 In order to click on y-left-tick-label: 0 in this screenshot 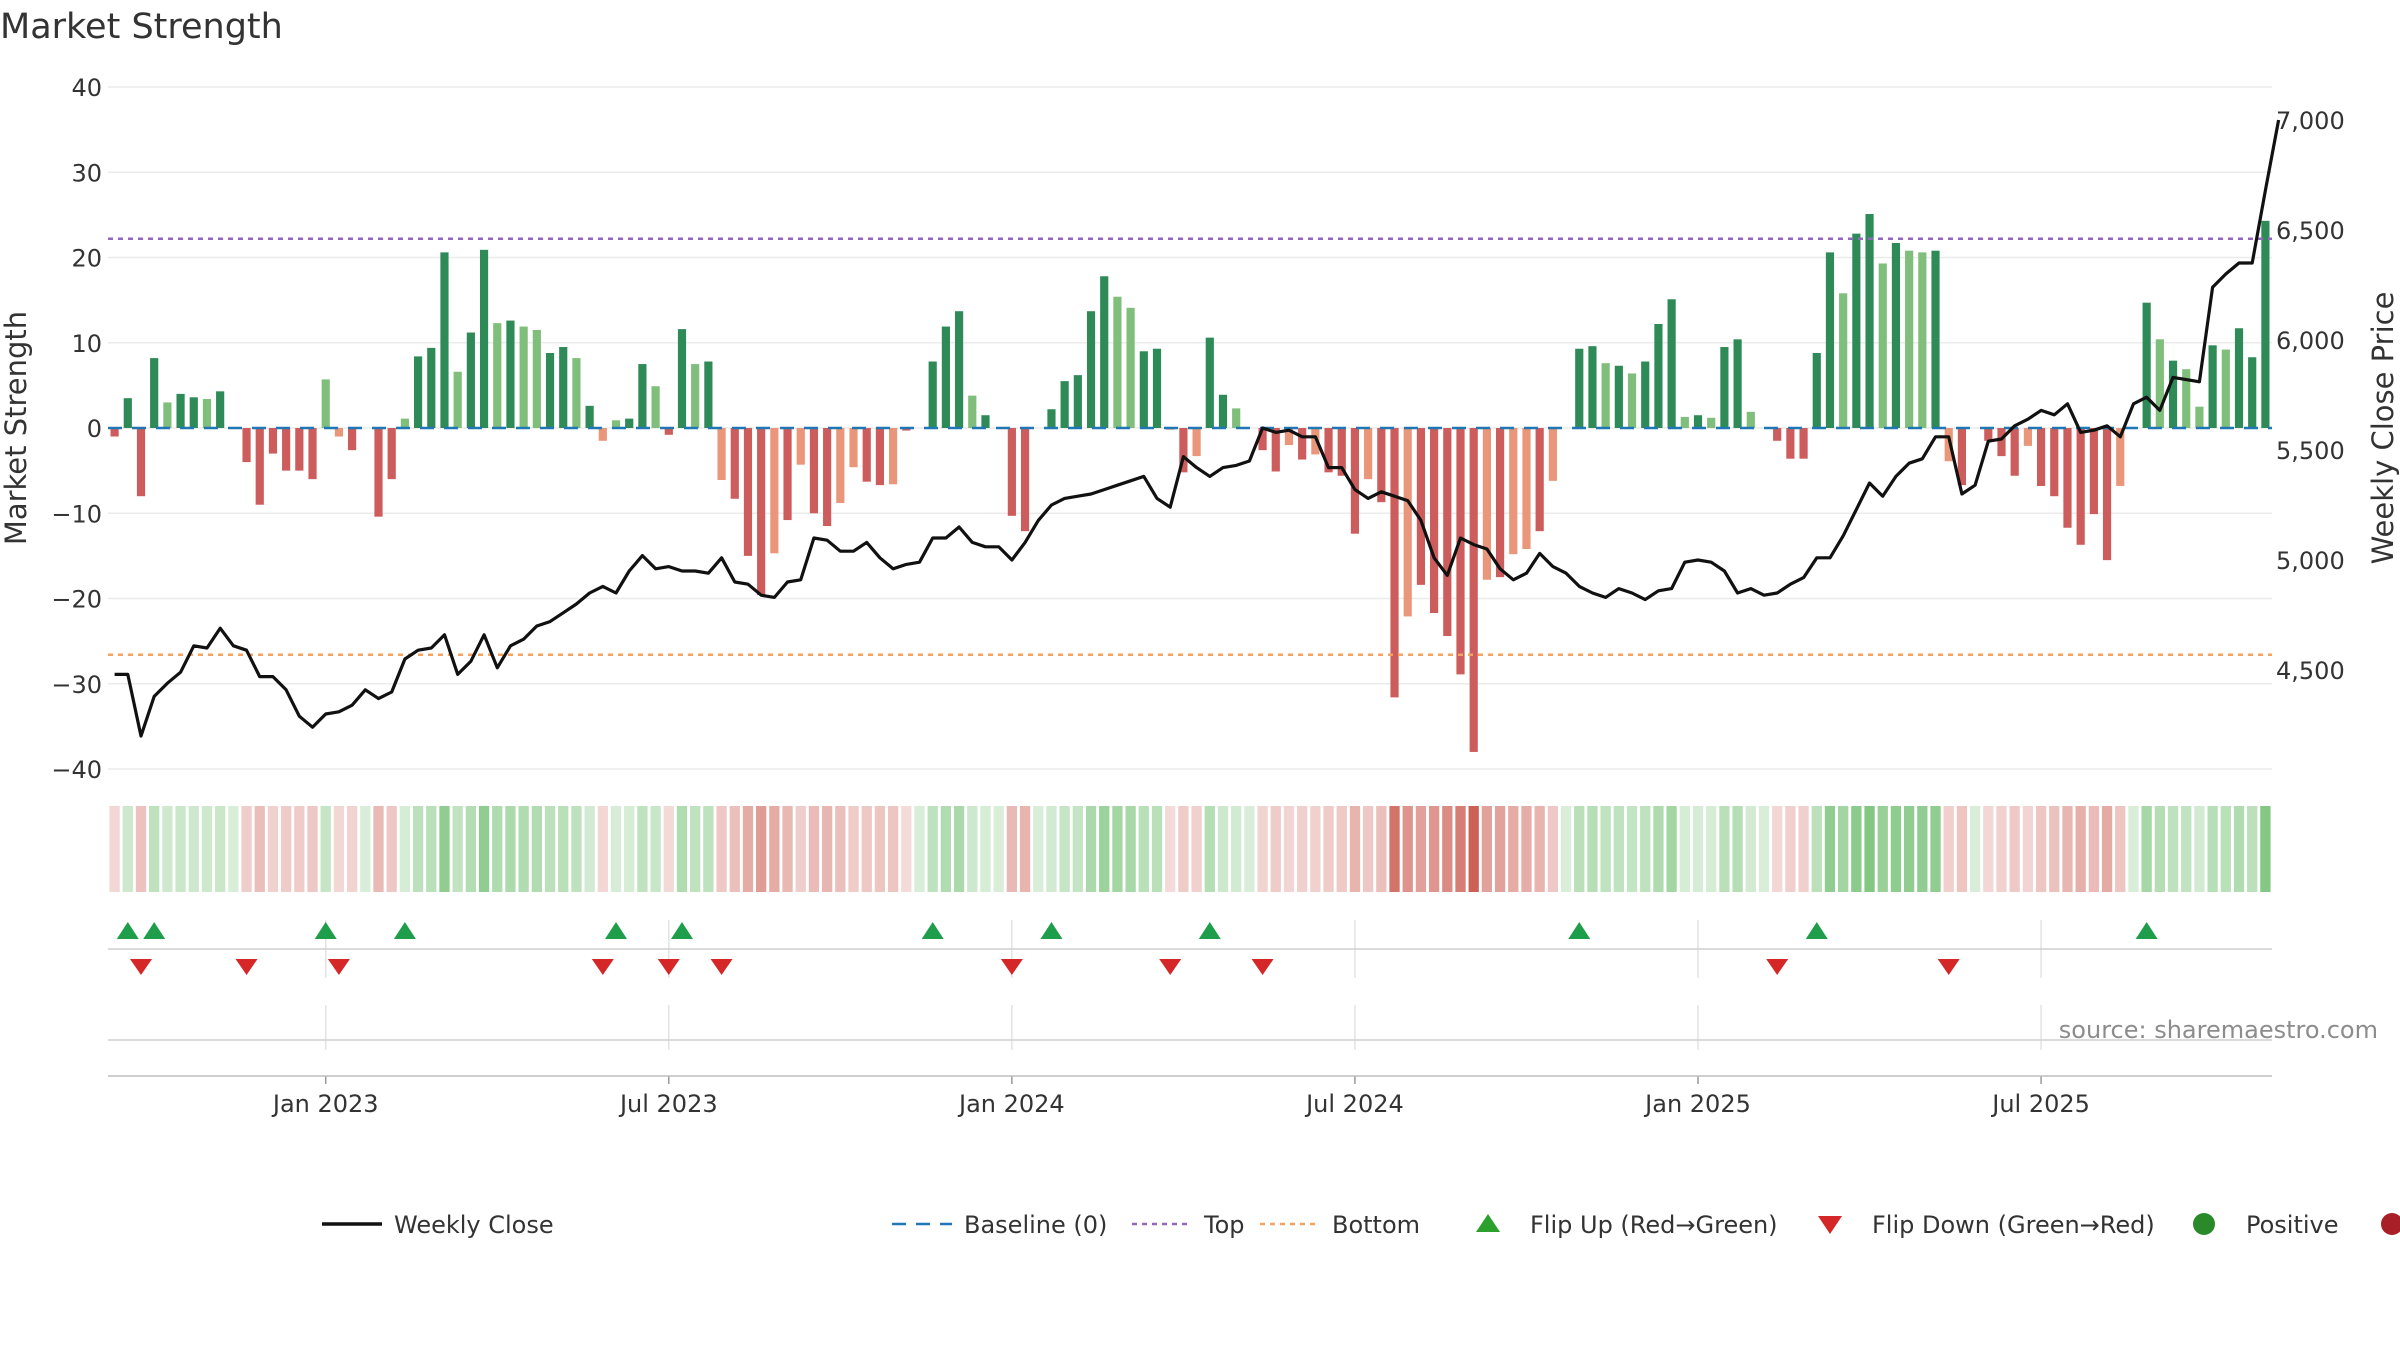, I will do `click(94, 429)`.